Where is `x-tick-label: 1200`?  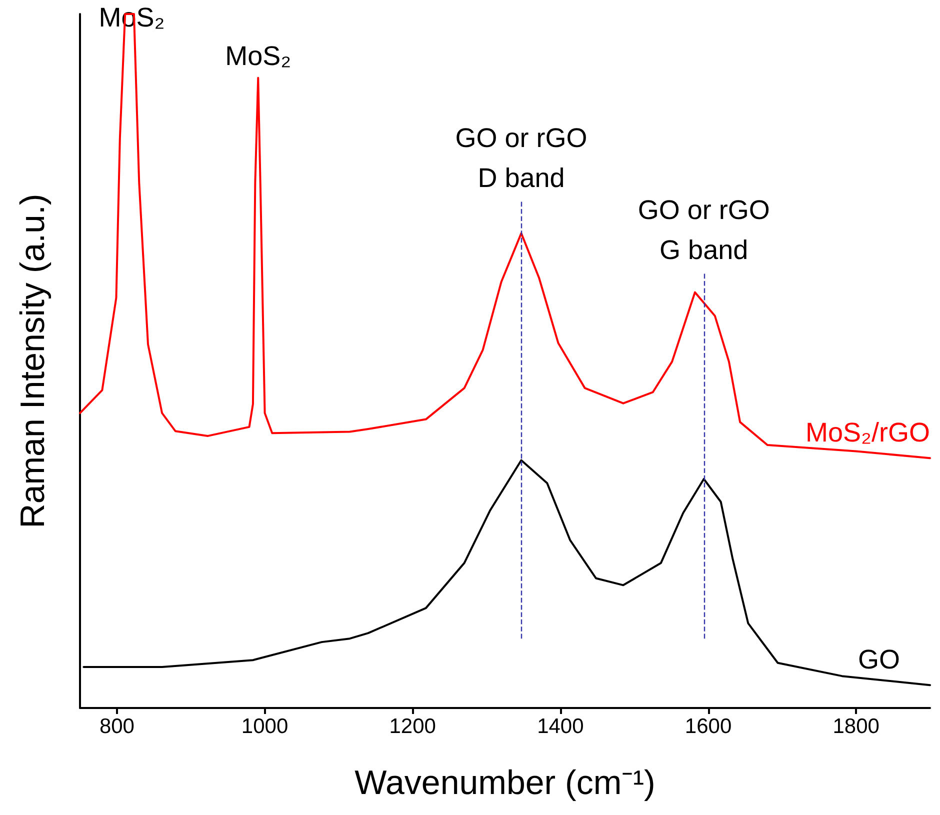 x-tick-label: 1200 is located at coordinates (412, 726).